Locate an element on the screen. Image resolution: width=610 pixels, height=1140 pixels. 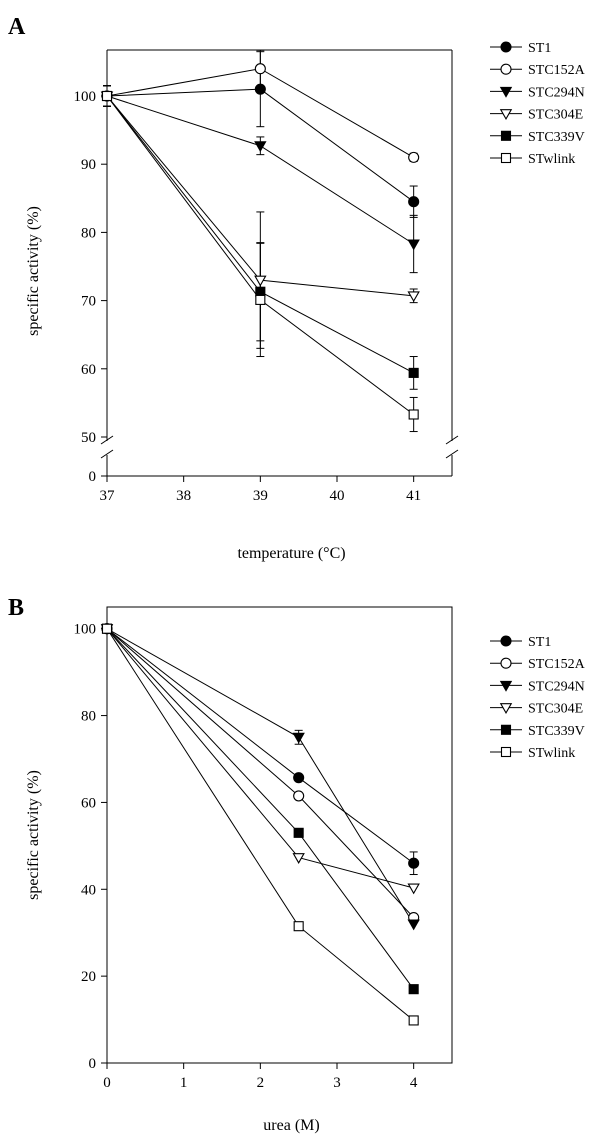
x-tick-label: 38 is located at coordinates (183, 496).